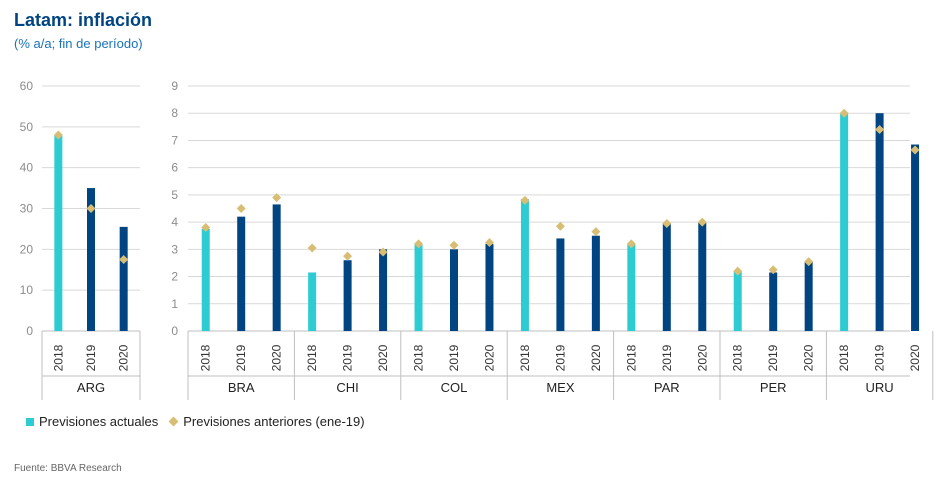  Describe the element at coordinates (58, 135) in the screenshot. I see `marker-previous-arg-2018` at that location.